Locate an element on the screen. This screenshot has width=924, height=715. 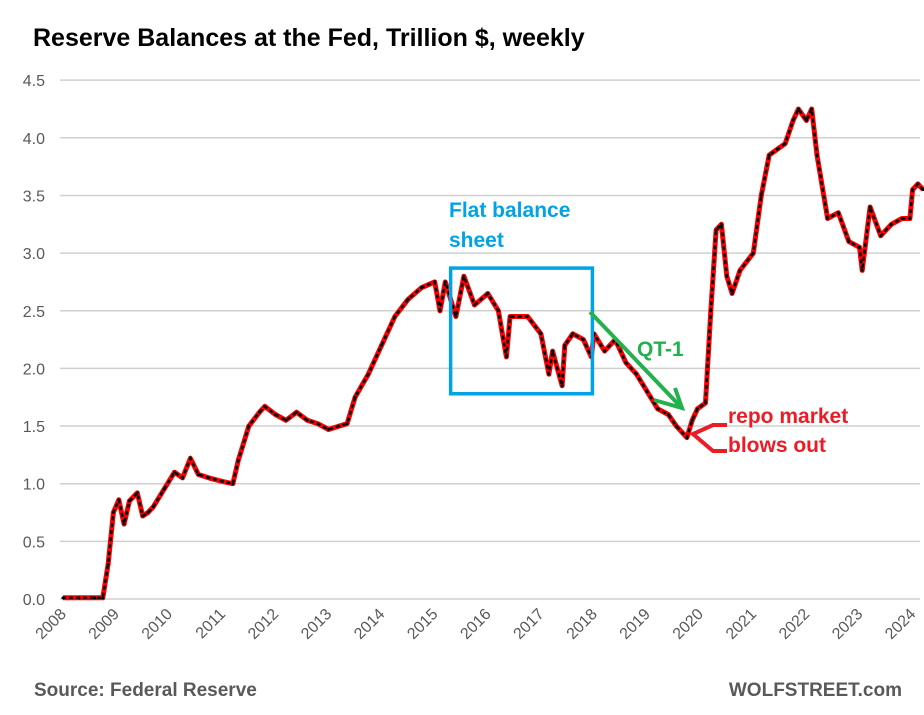
qt-label: QT-1 is located at coordinates (660, 349).